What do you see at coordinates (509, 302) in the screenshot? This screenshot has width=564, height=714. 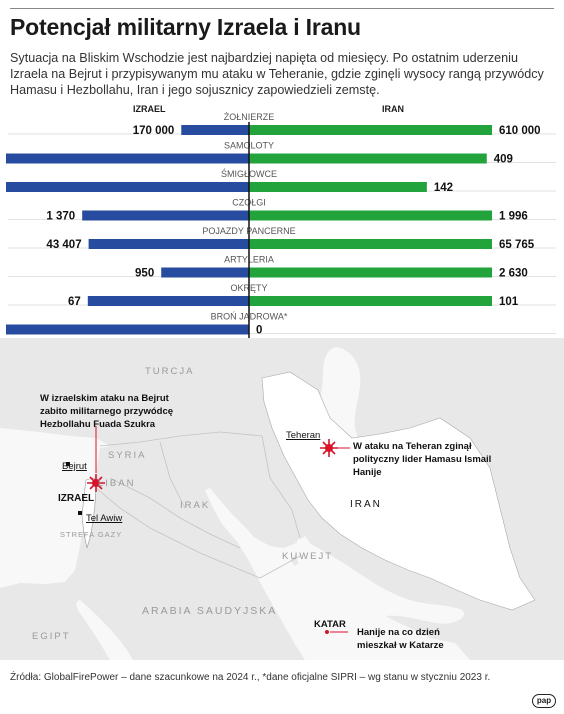 I see `value-label-iran: 101` at bounding box center [509, 302].